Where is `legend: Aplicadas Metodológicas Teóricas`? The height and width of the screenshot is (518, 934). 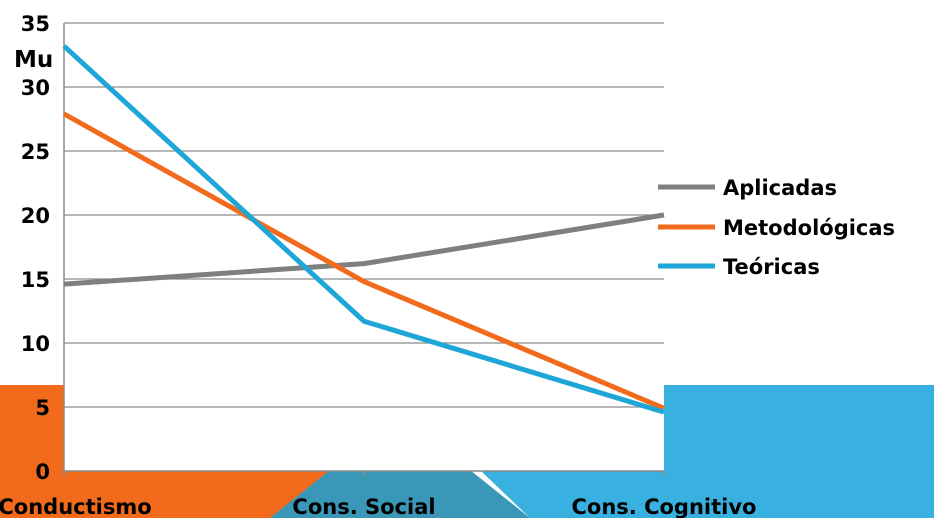
legend: Aplicadas Metodológicas Teóricas is located at coordinates (776, 227).